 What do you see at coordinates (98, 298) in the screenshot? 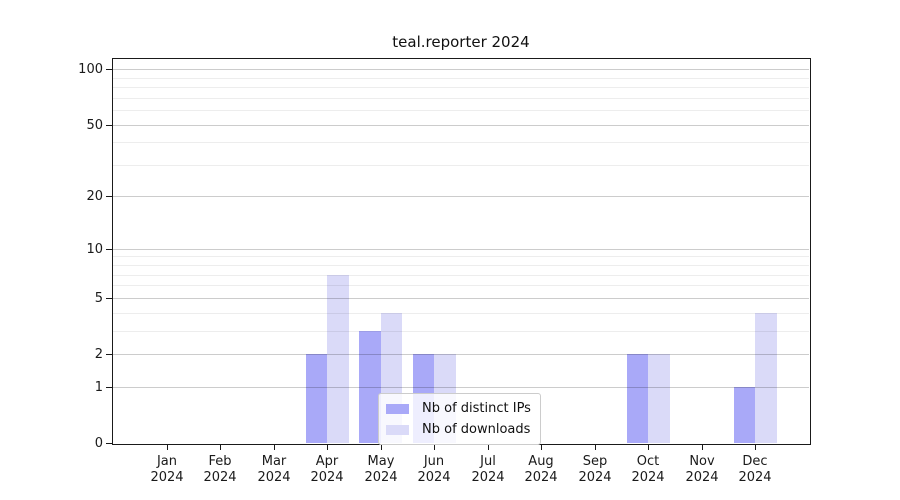
I see `y-tick-label: 5` at bounding box center [98, 298].